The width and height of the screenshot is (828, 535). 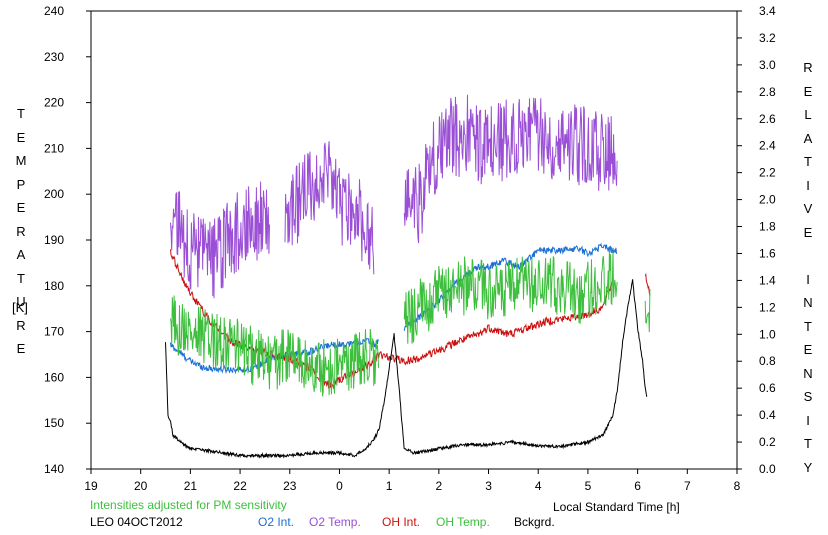 I want to click on ytick-left-label-190: 190, so click(x=54, y=240).